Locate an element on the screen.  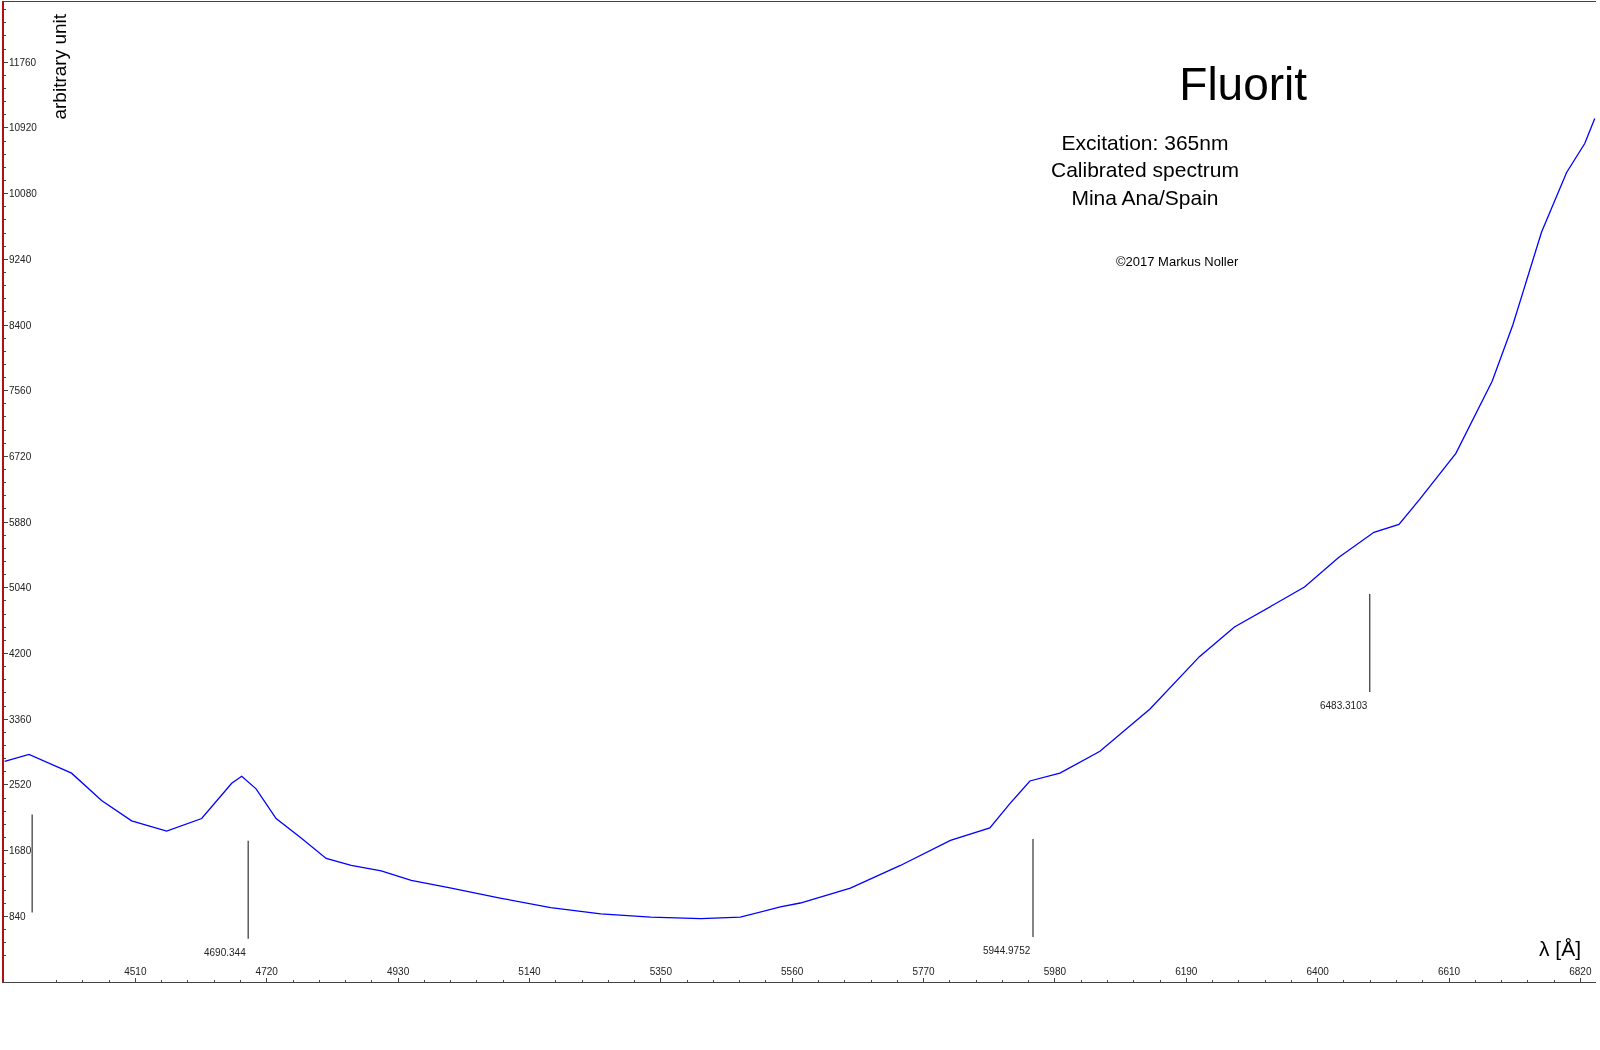
x-tick-label: 4930 is located at coordinates (398, 971).